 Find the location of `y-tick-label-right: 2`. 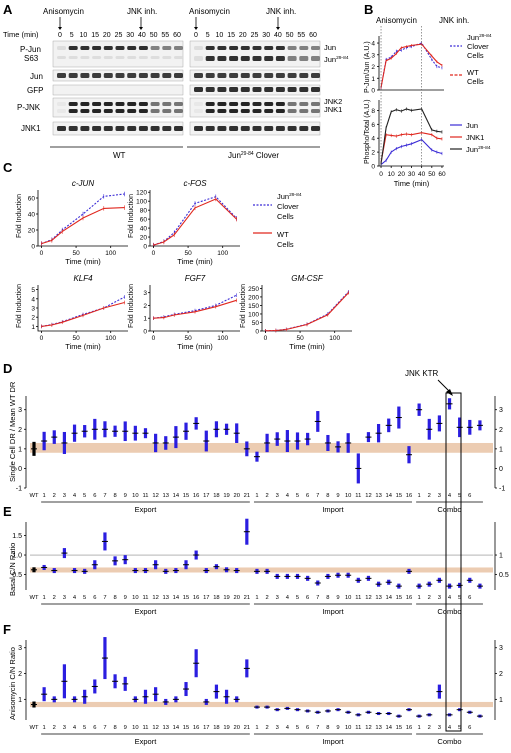

y-tick-label-right: 2 is located at coordinates (501, 430).